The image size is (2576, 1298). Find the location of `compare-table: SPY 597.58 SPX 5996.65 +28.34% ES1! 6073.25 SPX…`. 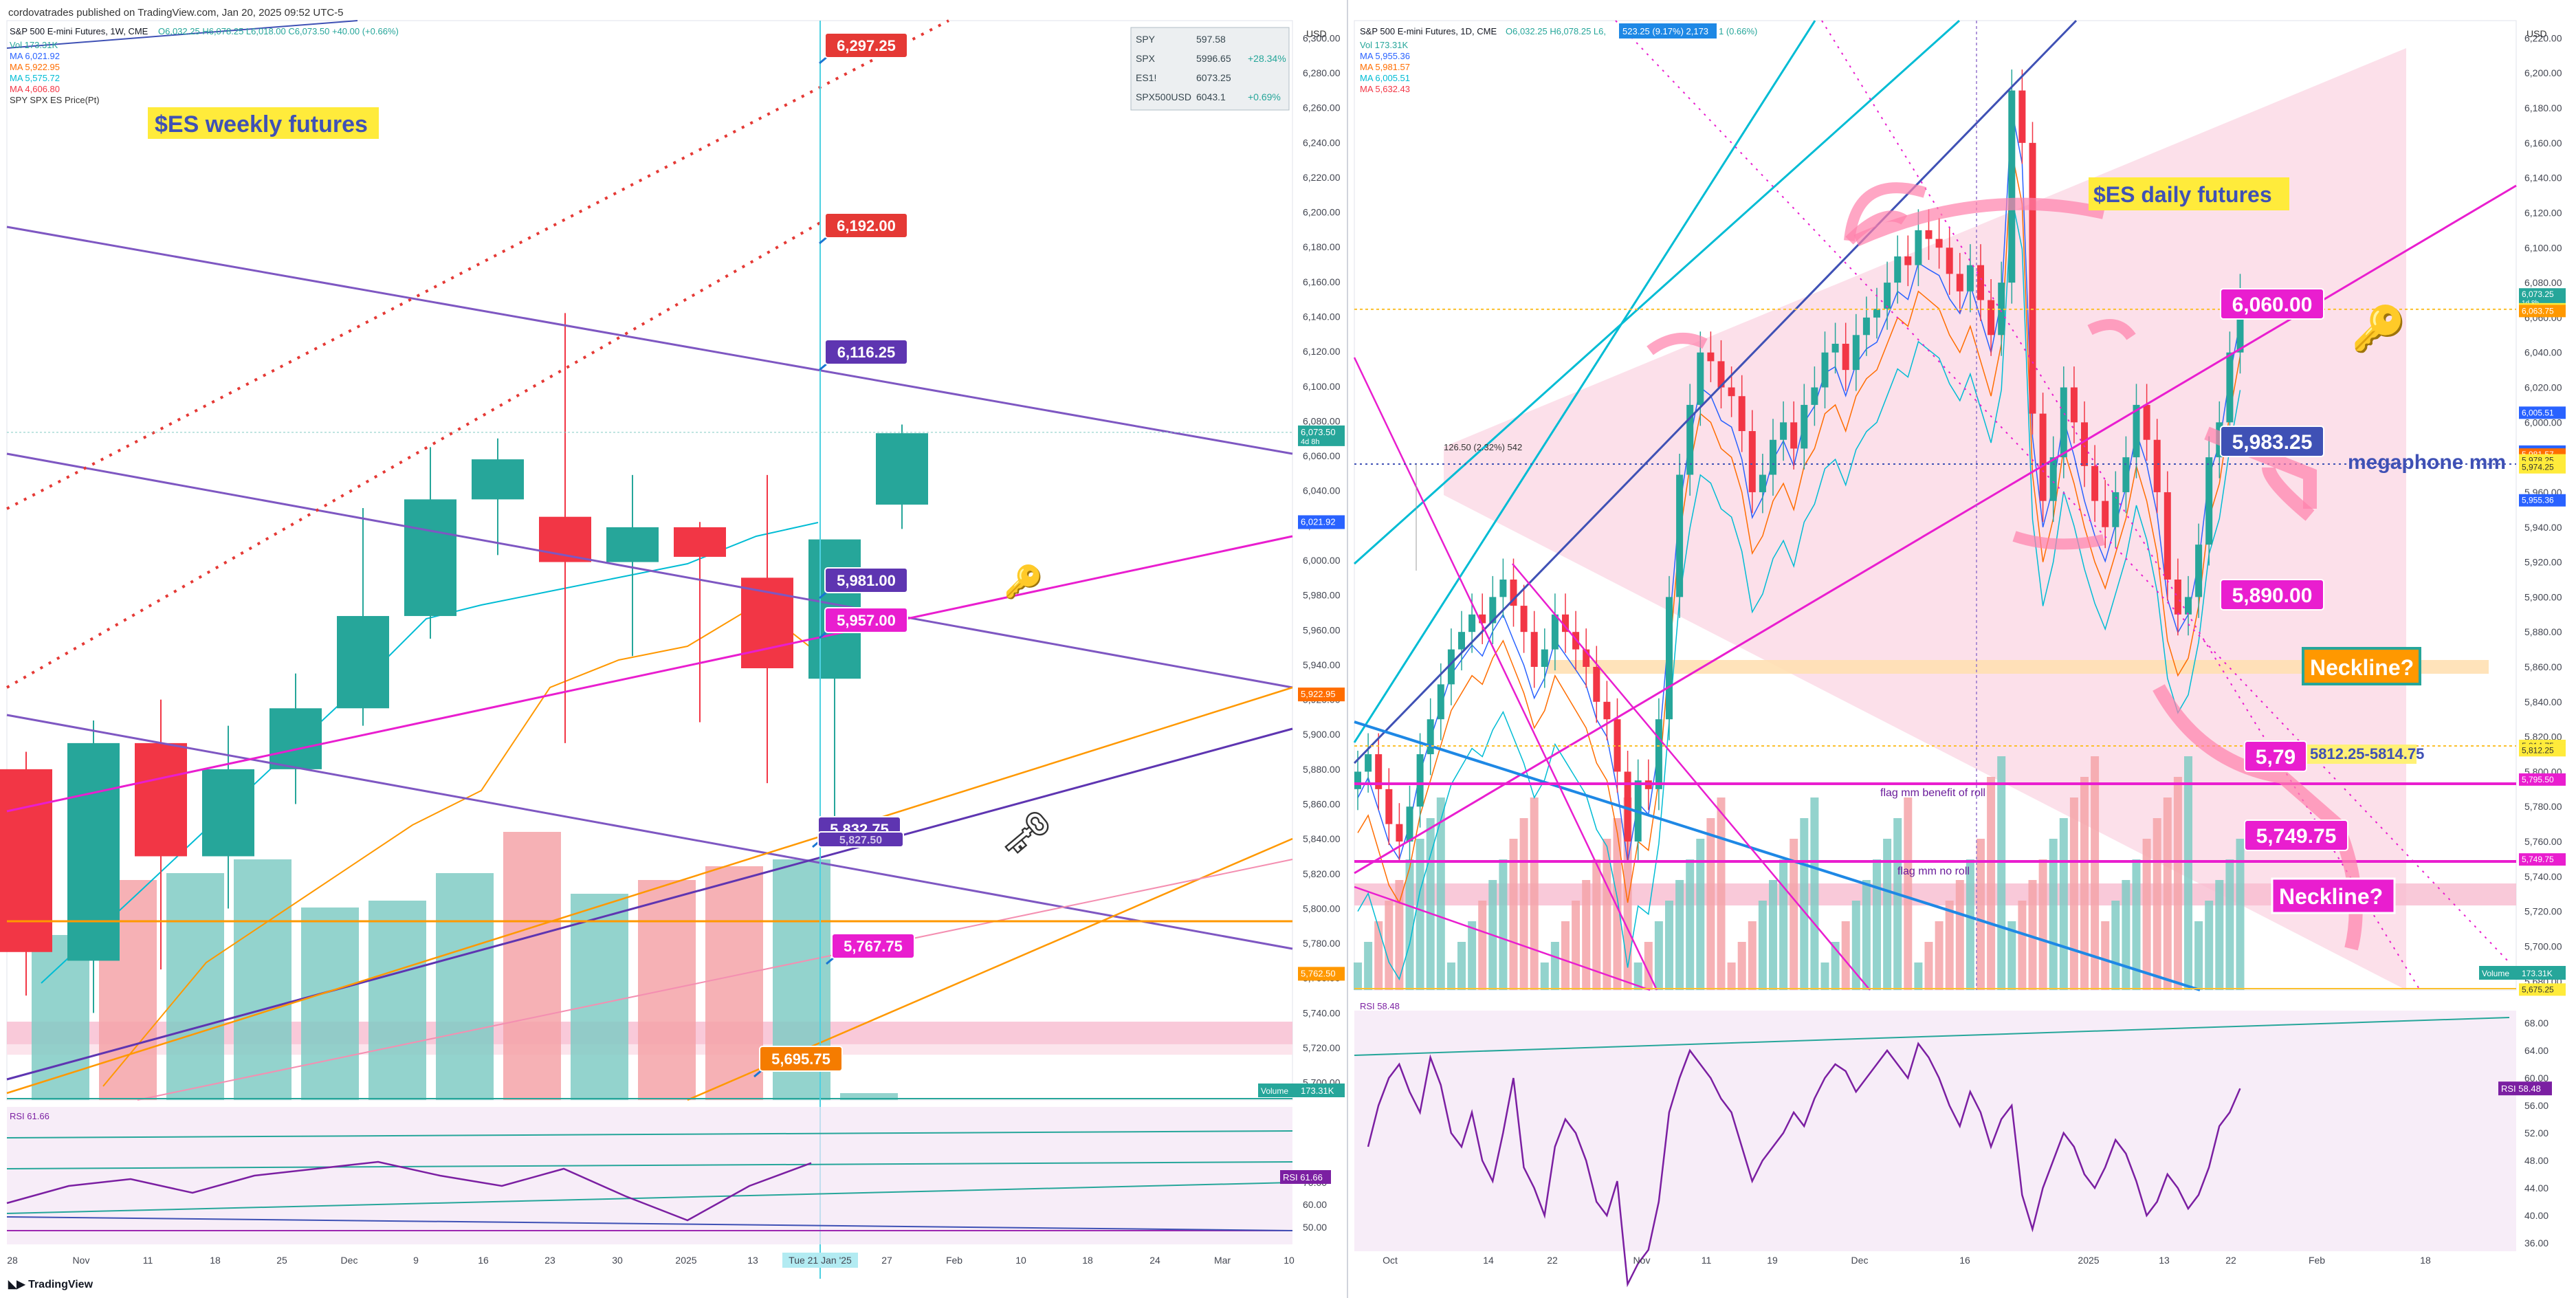

compare-table: SPY 597.58 SPX 5996.65 +28.34% ES1! 6073.25 SPX… is located at coordinates (1210, 69).